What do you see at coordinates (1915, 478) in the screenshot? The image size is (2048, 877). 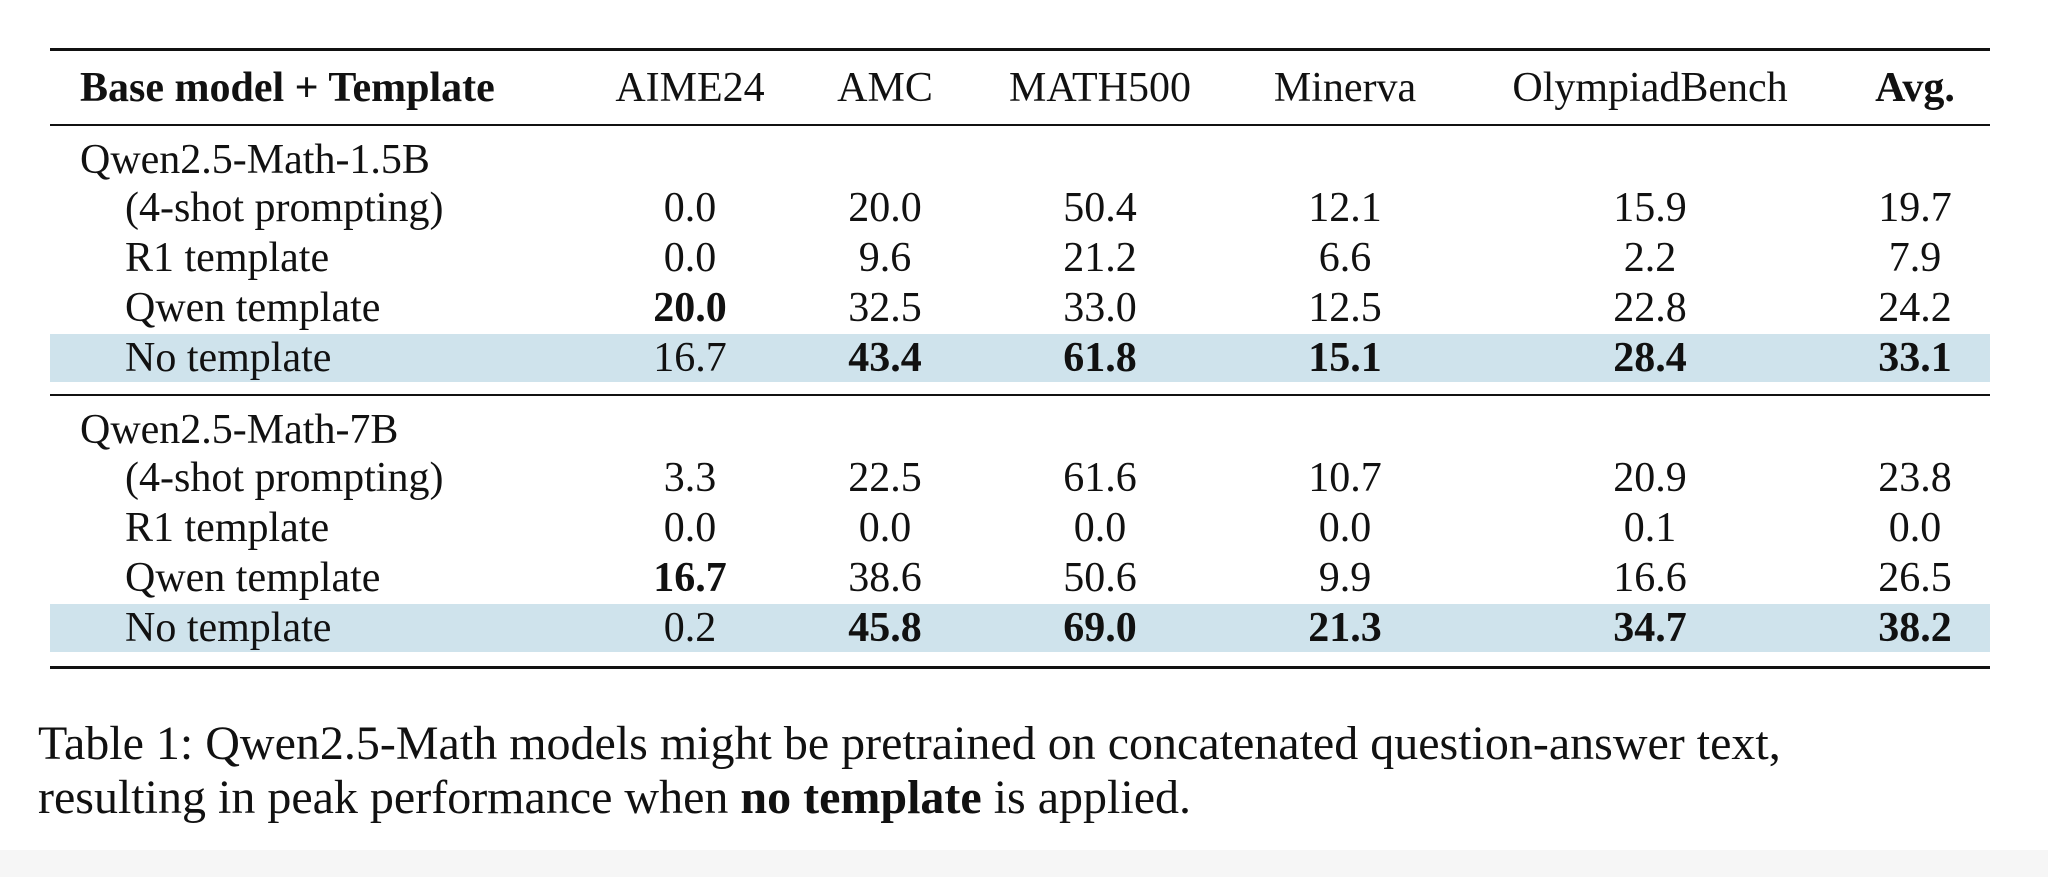 I see `cell: 23.8` at bounding box center [1915, 478].